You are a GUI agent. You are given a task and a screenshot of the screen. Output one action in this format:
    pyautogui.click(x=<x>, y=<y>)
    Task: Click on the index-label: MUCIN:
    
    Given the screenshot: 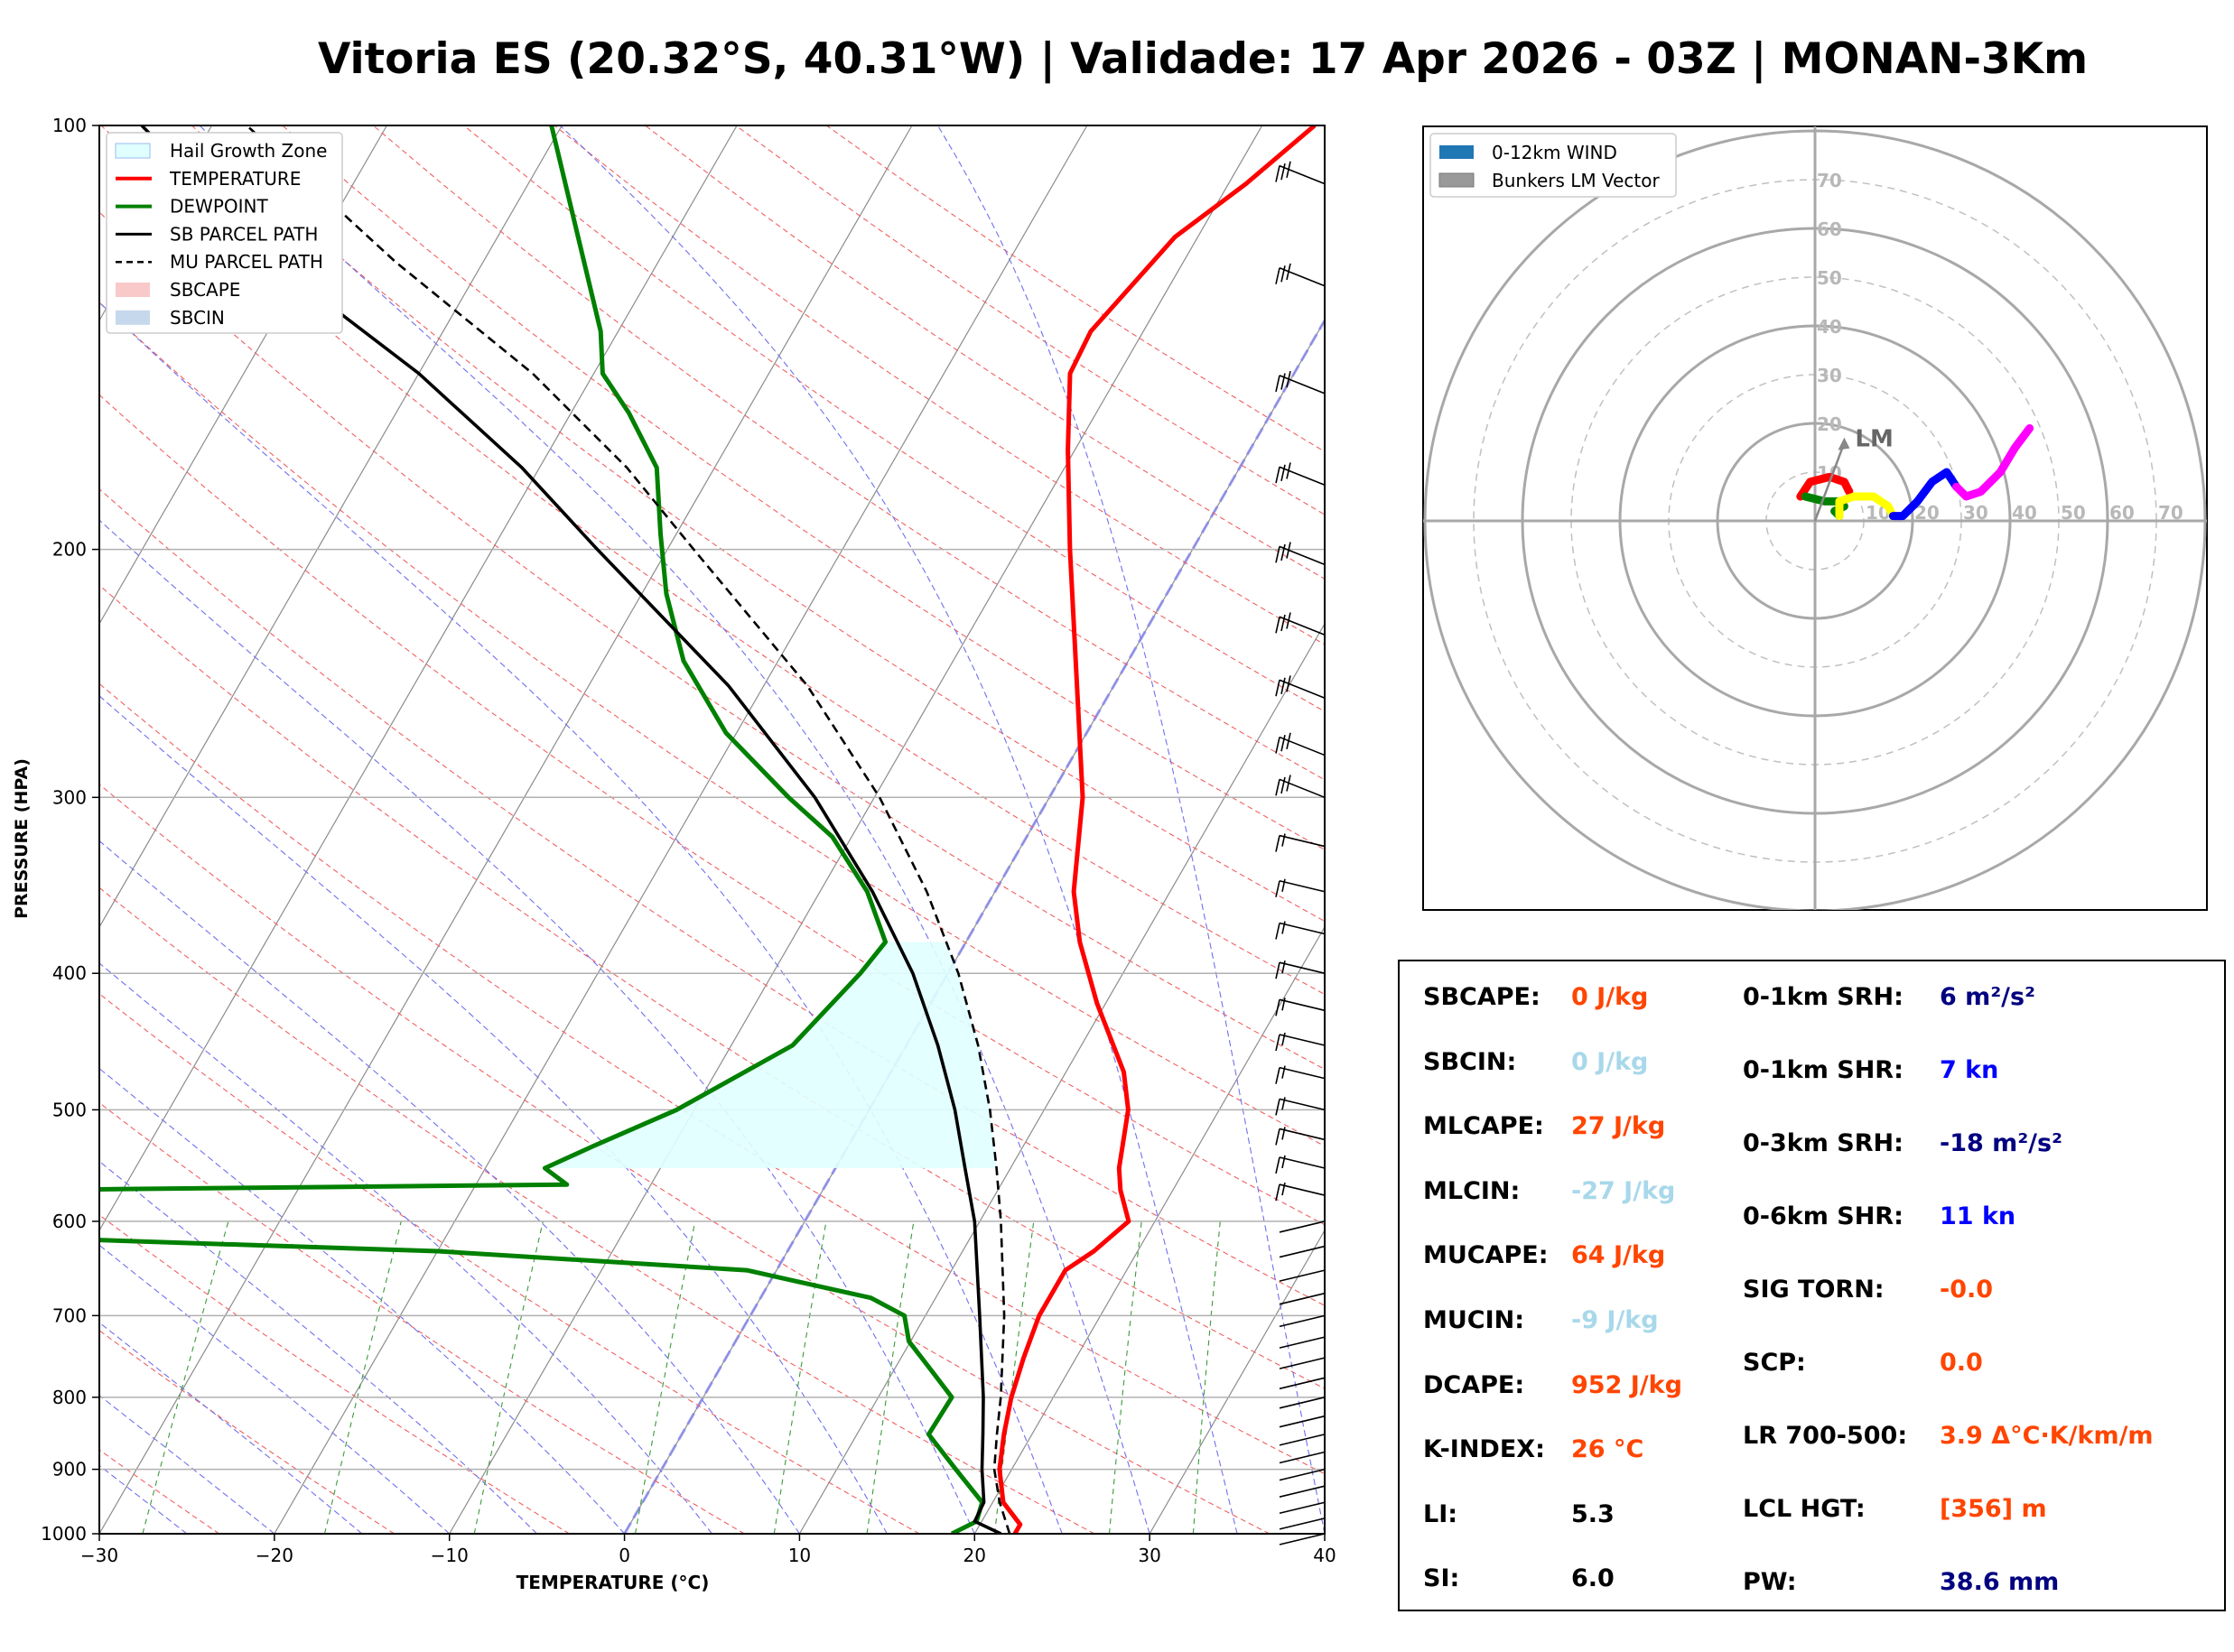 What is the action you would take?
    pyautogui.click(x=1474, y=1320)
    